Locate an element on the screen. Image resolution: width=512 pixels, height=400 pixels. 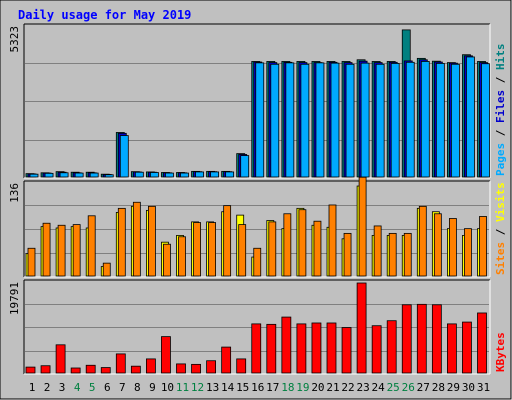
x-tick-label-26: 26 is located at coordinates (408, 387).